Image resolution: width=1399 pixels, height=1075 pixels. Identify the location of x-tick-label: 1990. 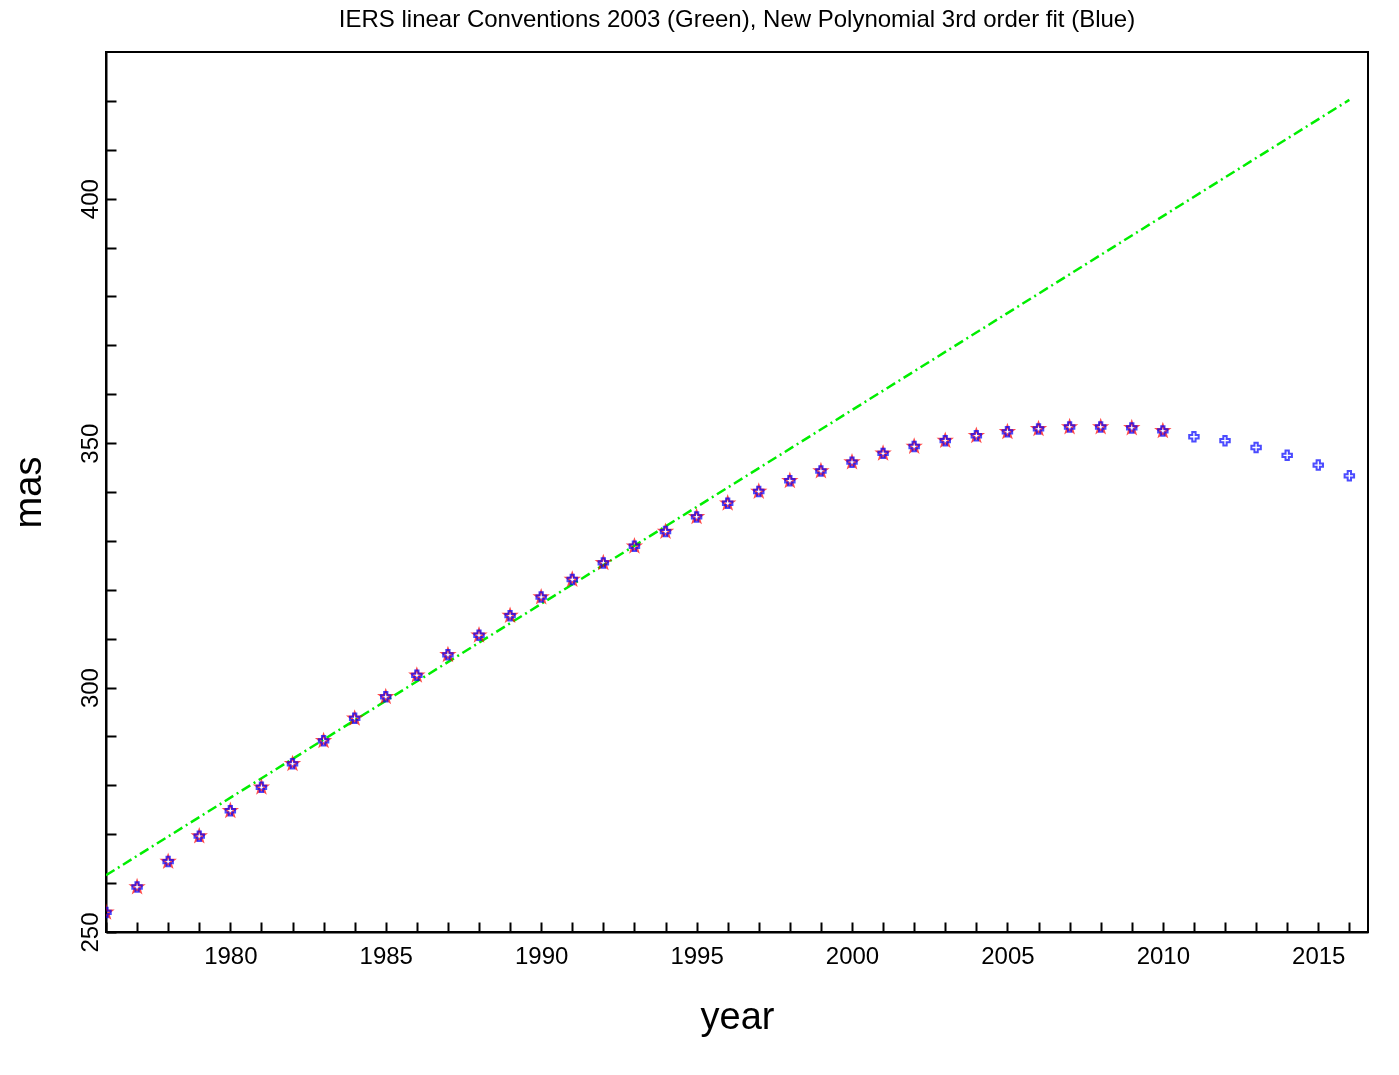
(541, 955).